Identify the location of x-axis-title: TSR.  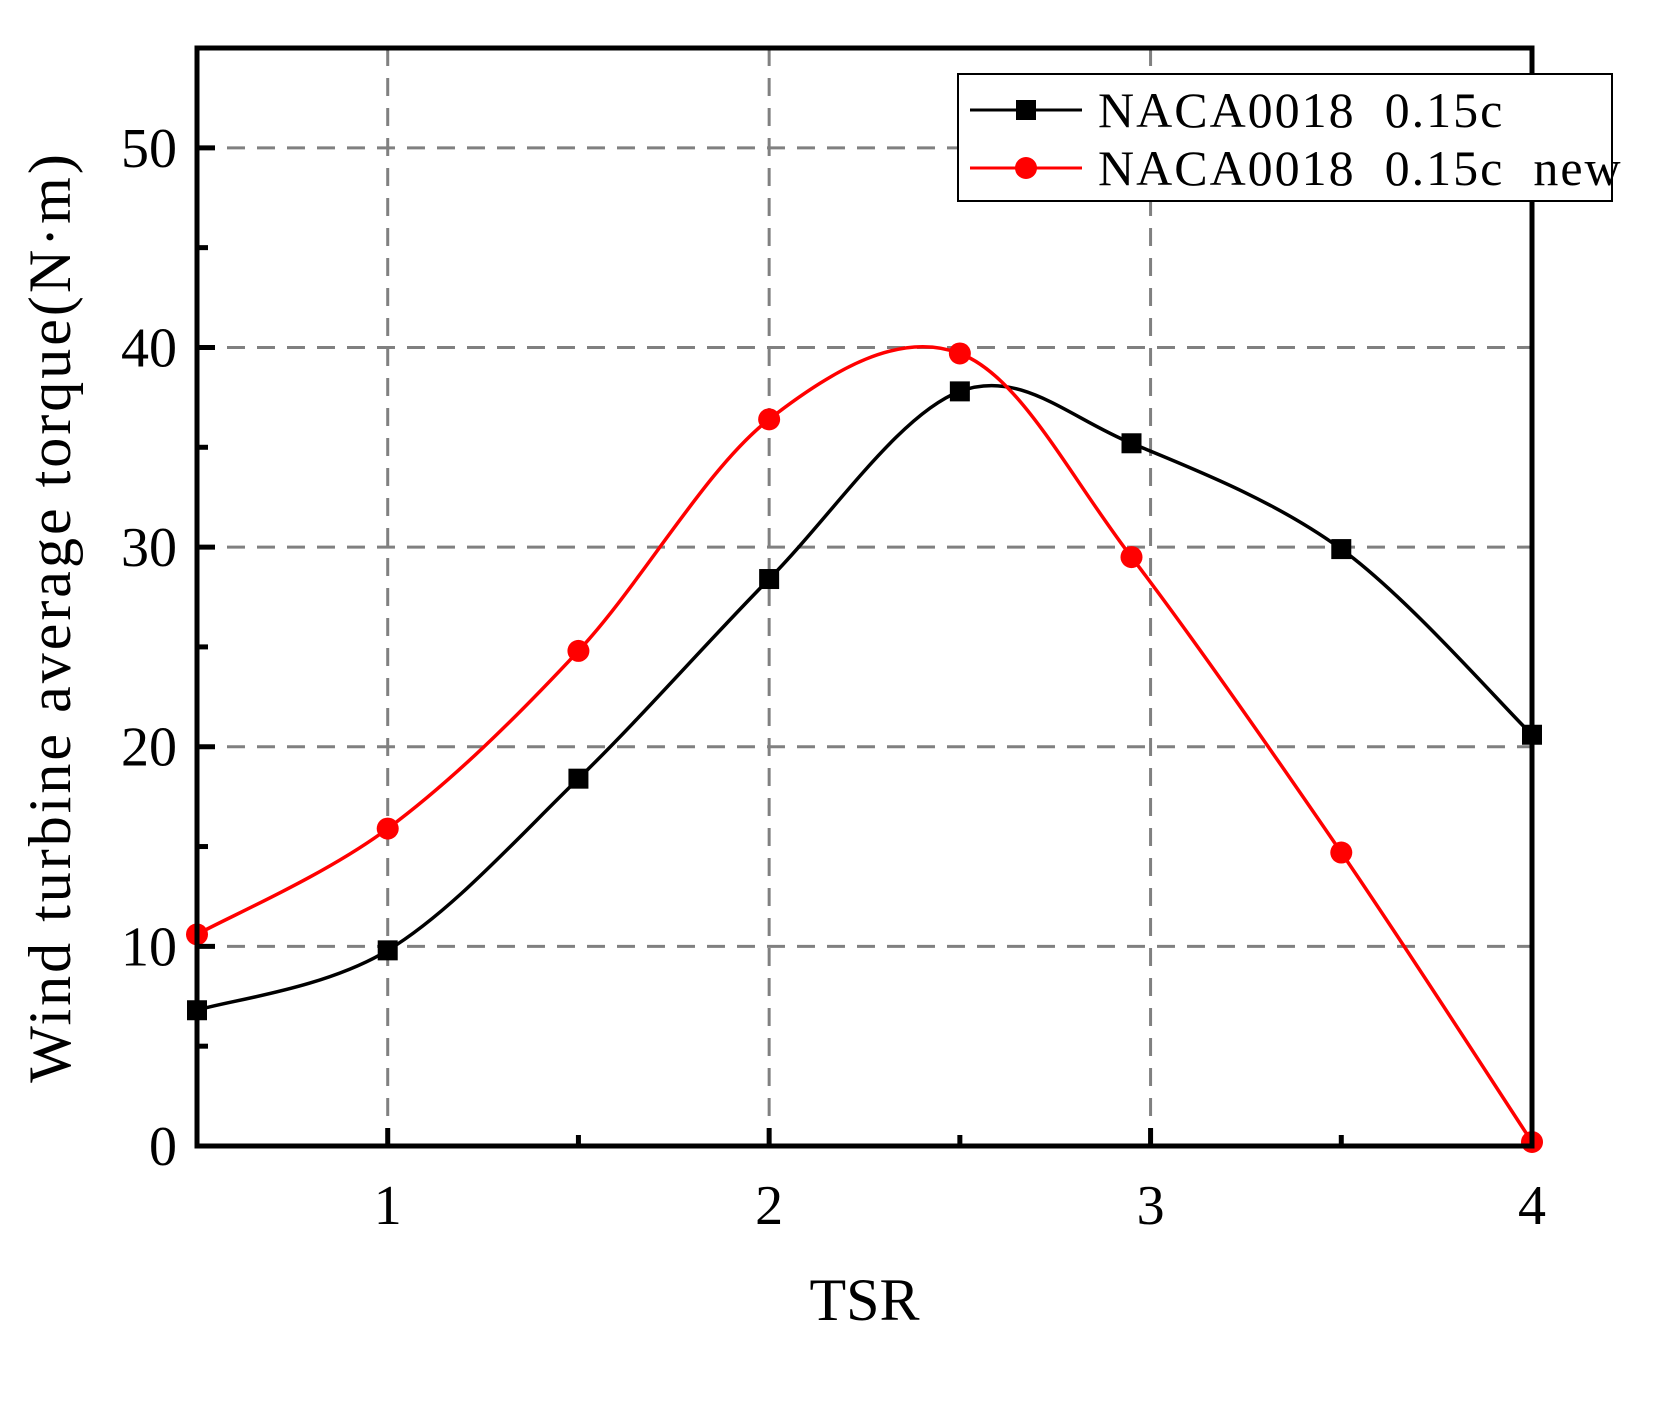
(864, 1300).